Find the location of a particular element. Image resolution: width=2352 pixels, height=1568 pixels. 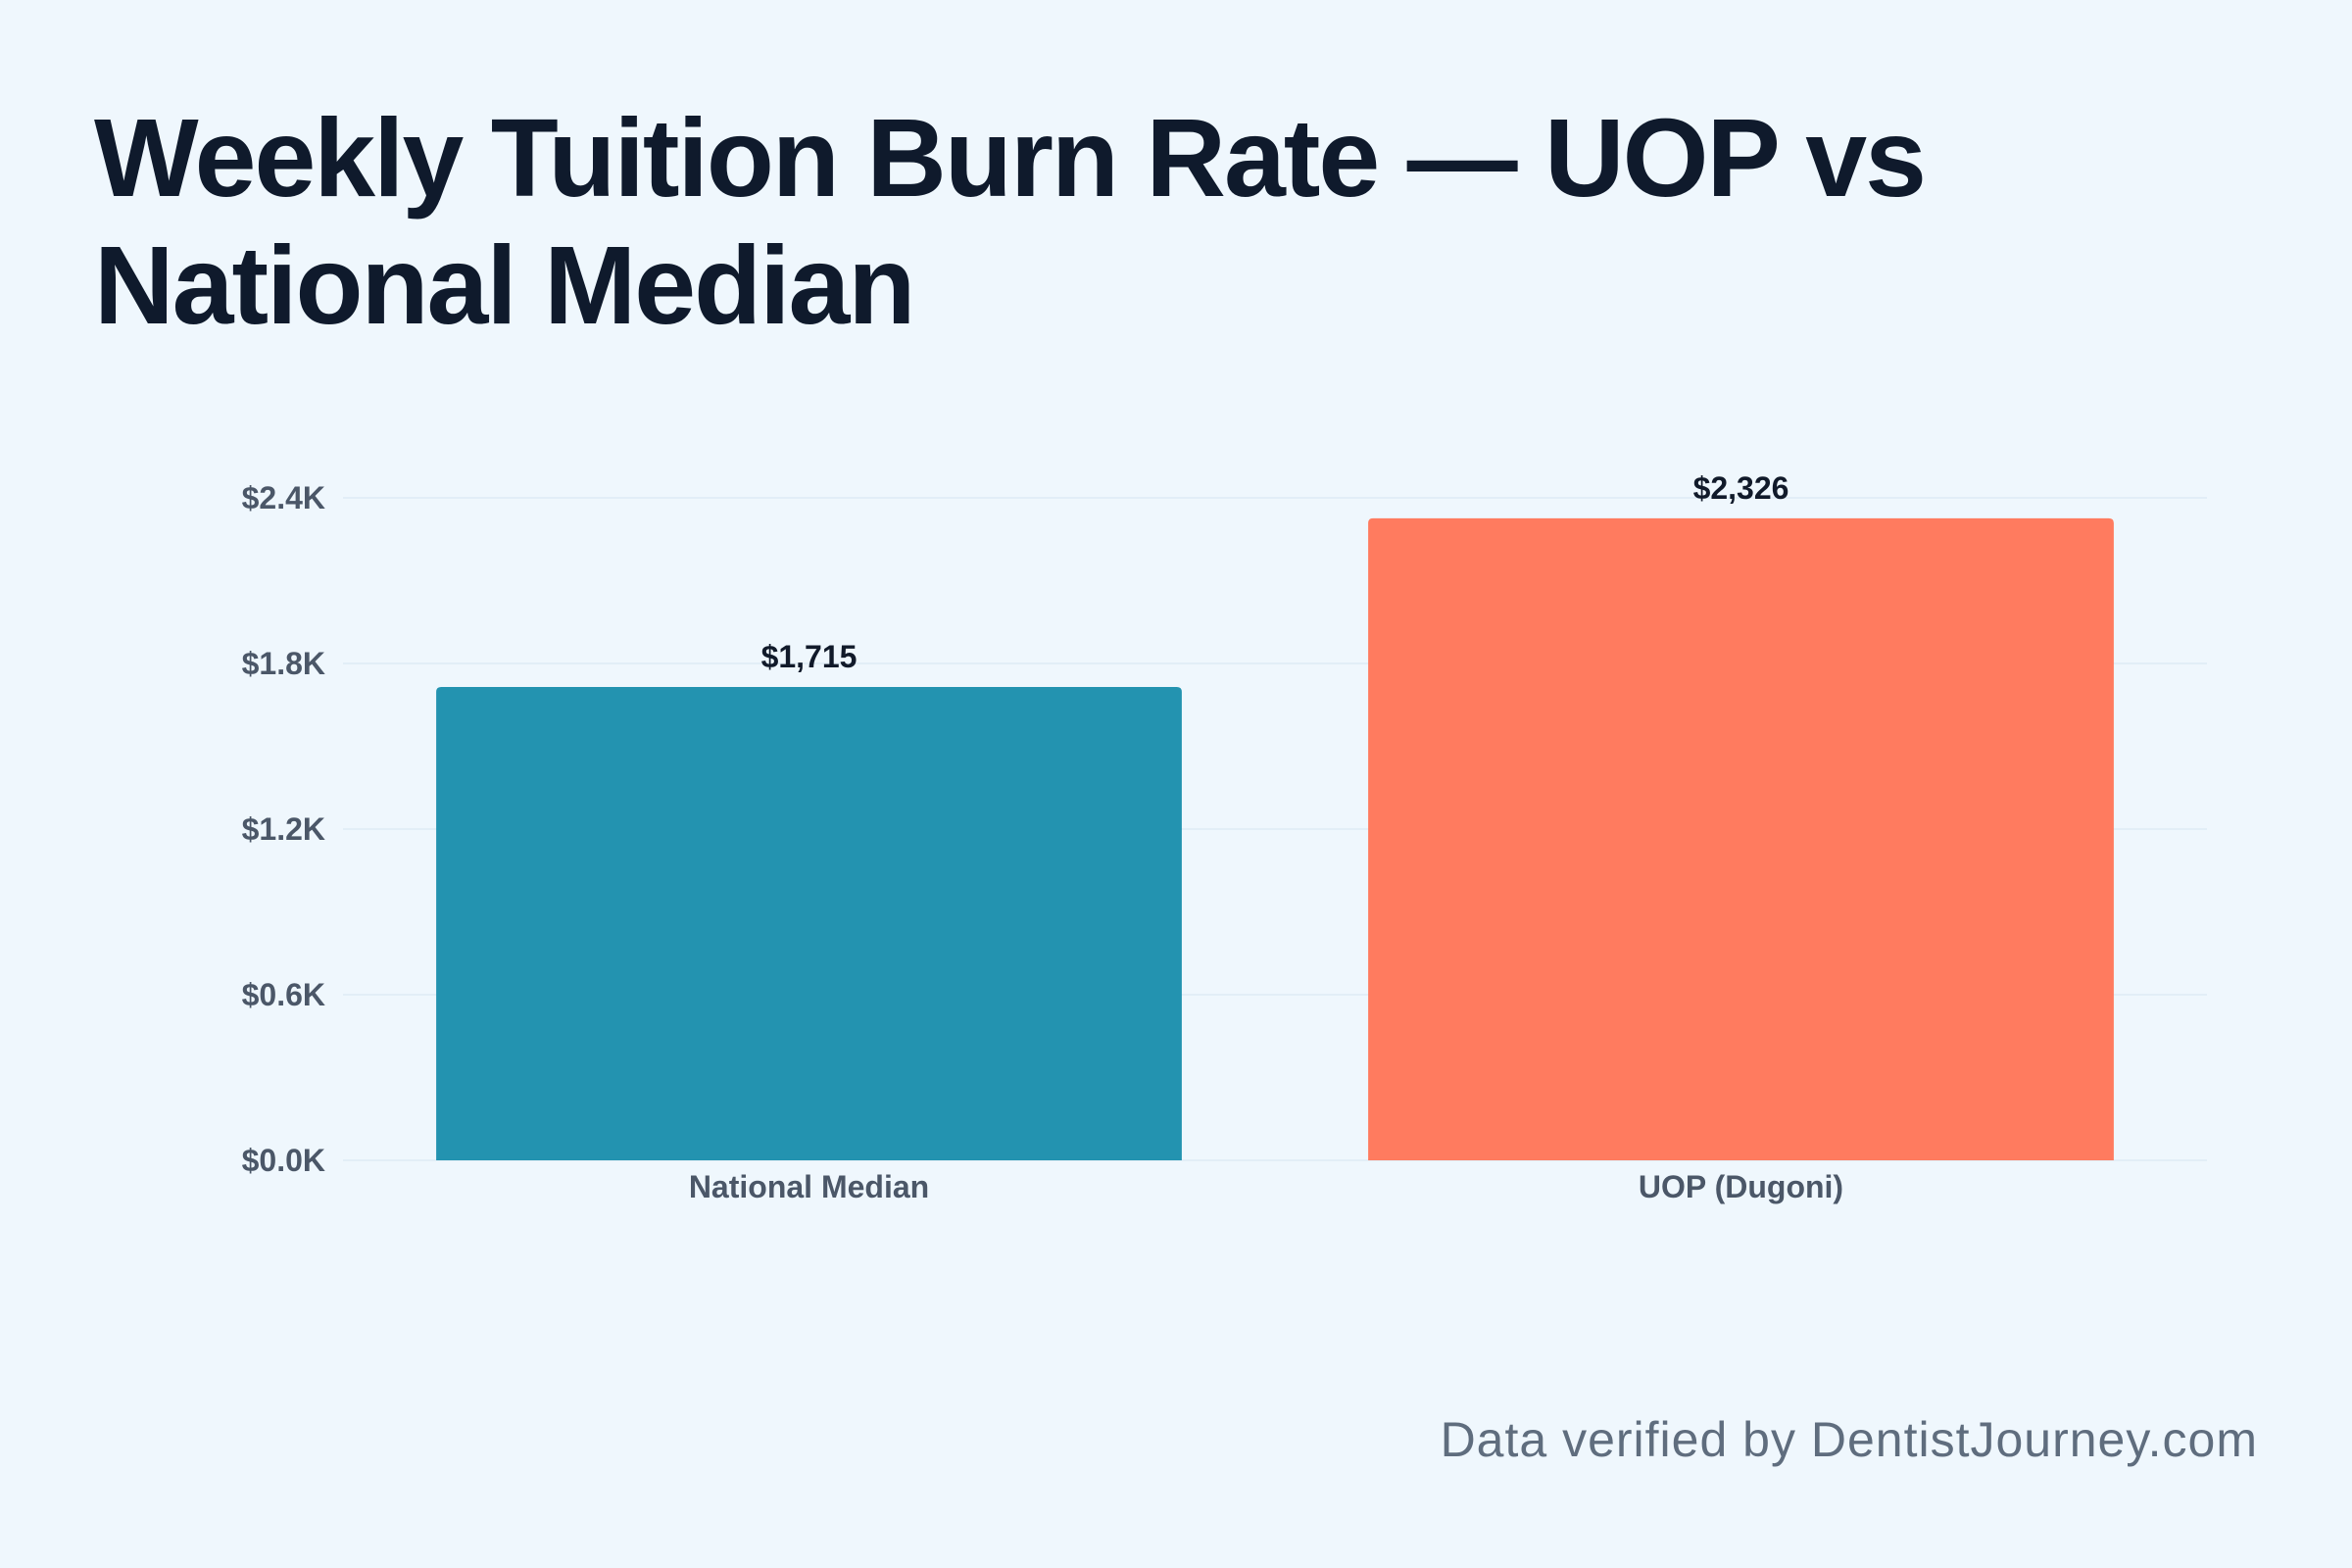

y-tick-label: $1.8K is located at coordinates (283, 663).